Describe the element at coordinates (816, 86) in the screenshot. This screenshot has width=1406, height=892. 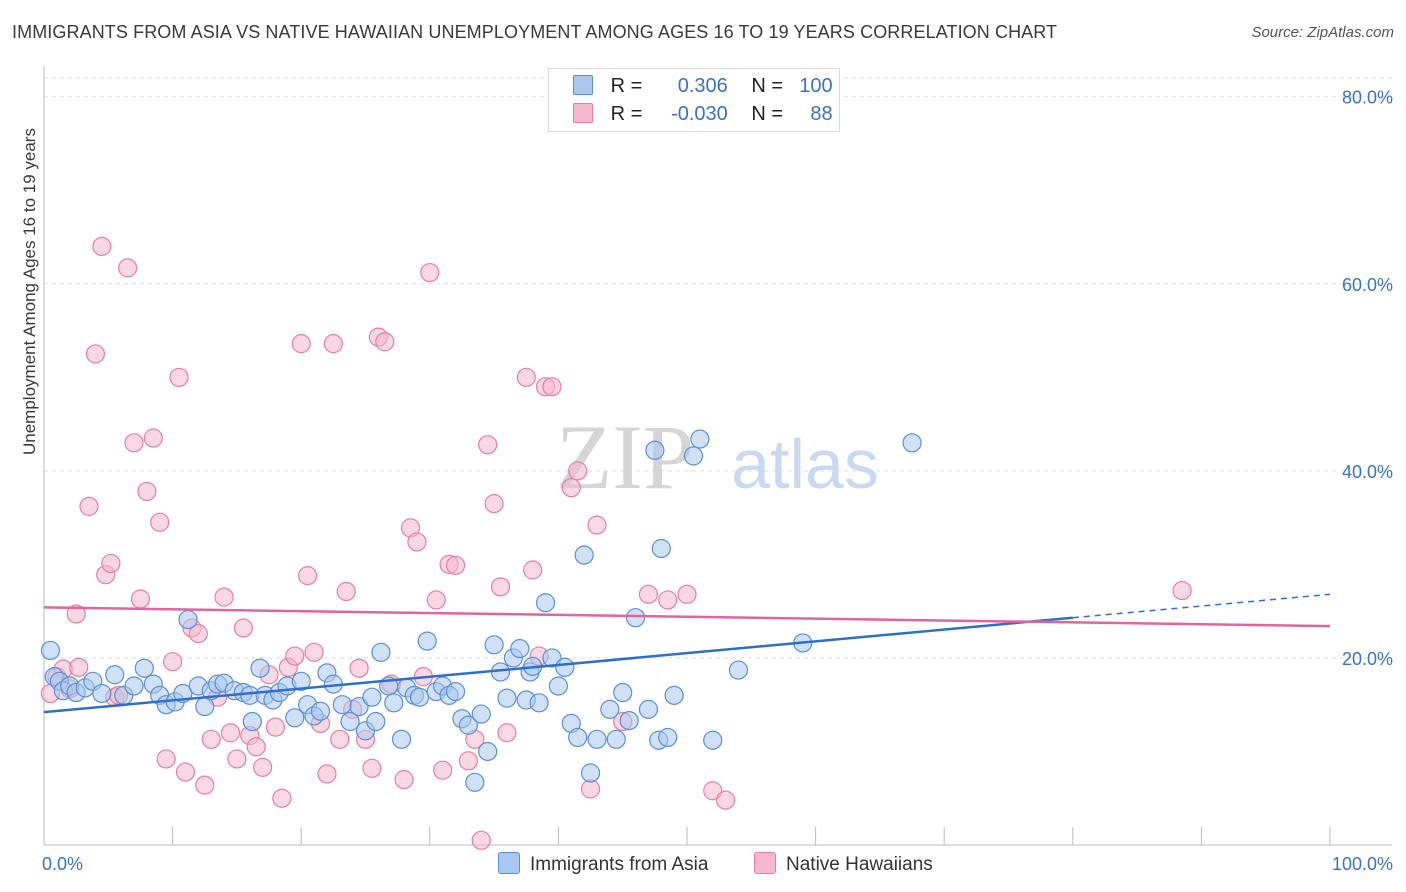
I see `asia-n-value: 100` at that location.